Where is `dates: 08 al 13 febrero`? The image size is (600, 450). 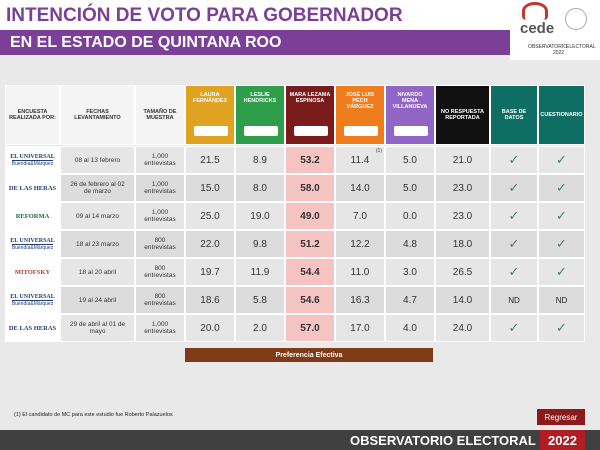
dates: 08 al 13 febrero is located at coordinates (97, 160).